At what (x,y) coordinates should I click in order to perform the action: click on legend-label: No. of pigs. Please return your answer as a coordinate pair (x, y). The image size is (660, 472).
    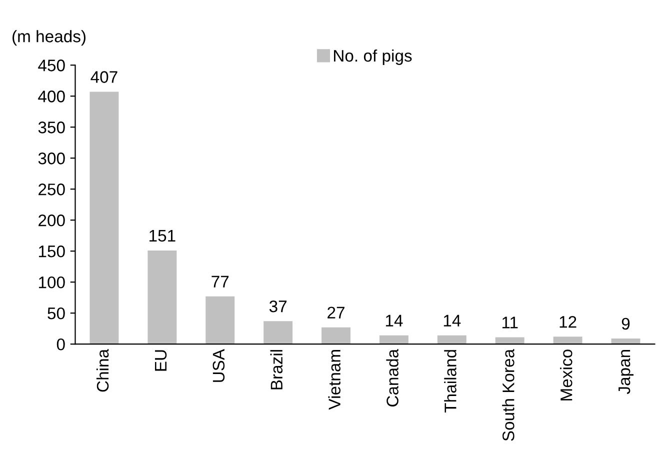
    Looking at the image, I should click on (373, 57).